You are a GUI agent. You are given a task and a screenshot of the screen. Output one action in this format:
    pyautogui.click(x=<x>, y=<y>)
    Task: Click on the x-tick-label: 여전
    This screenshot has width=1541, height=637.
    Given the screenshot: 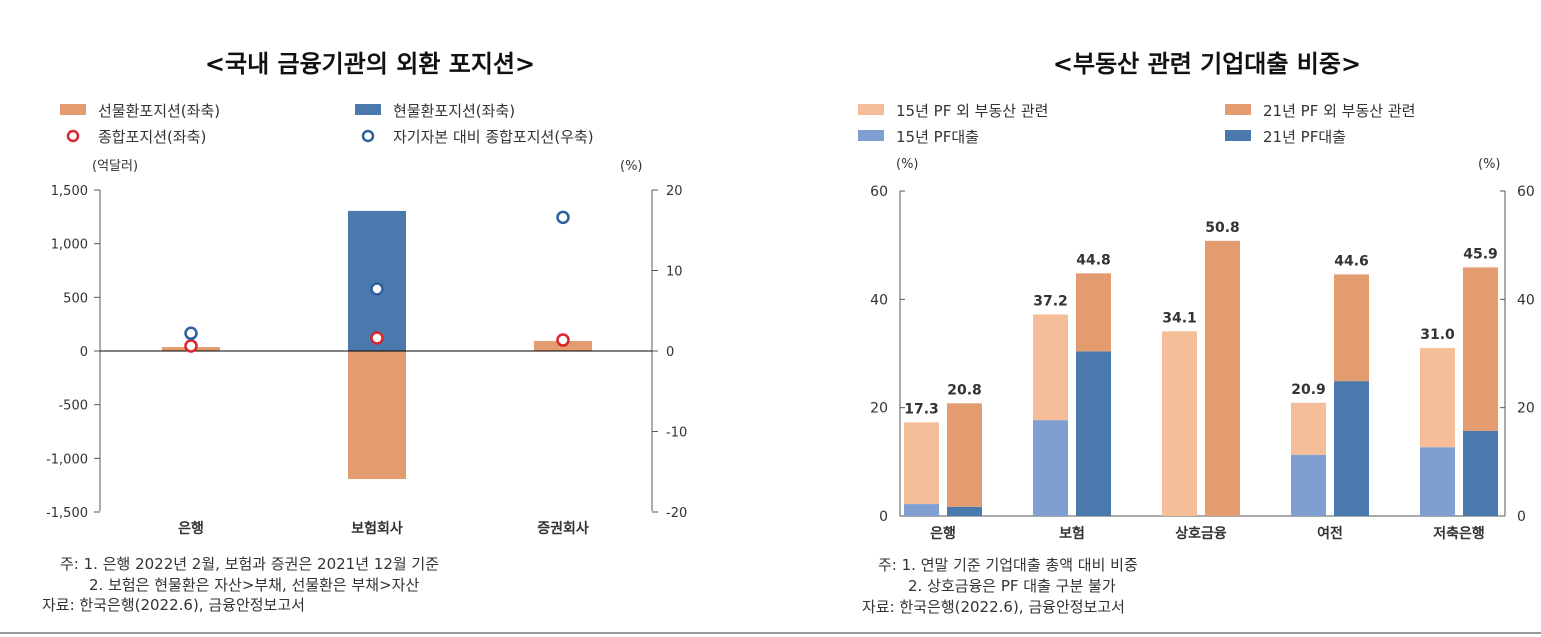 What is the action you would take?
    pyautogui.click(x=1330, y=533)
    